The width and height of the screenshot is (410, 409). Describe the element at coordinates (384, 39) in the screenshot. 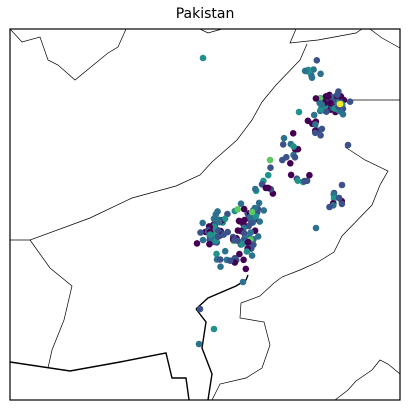

I see `border-east-arc` at that location.